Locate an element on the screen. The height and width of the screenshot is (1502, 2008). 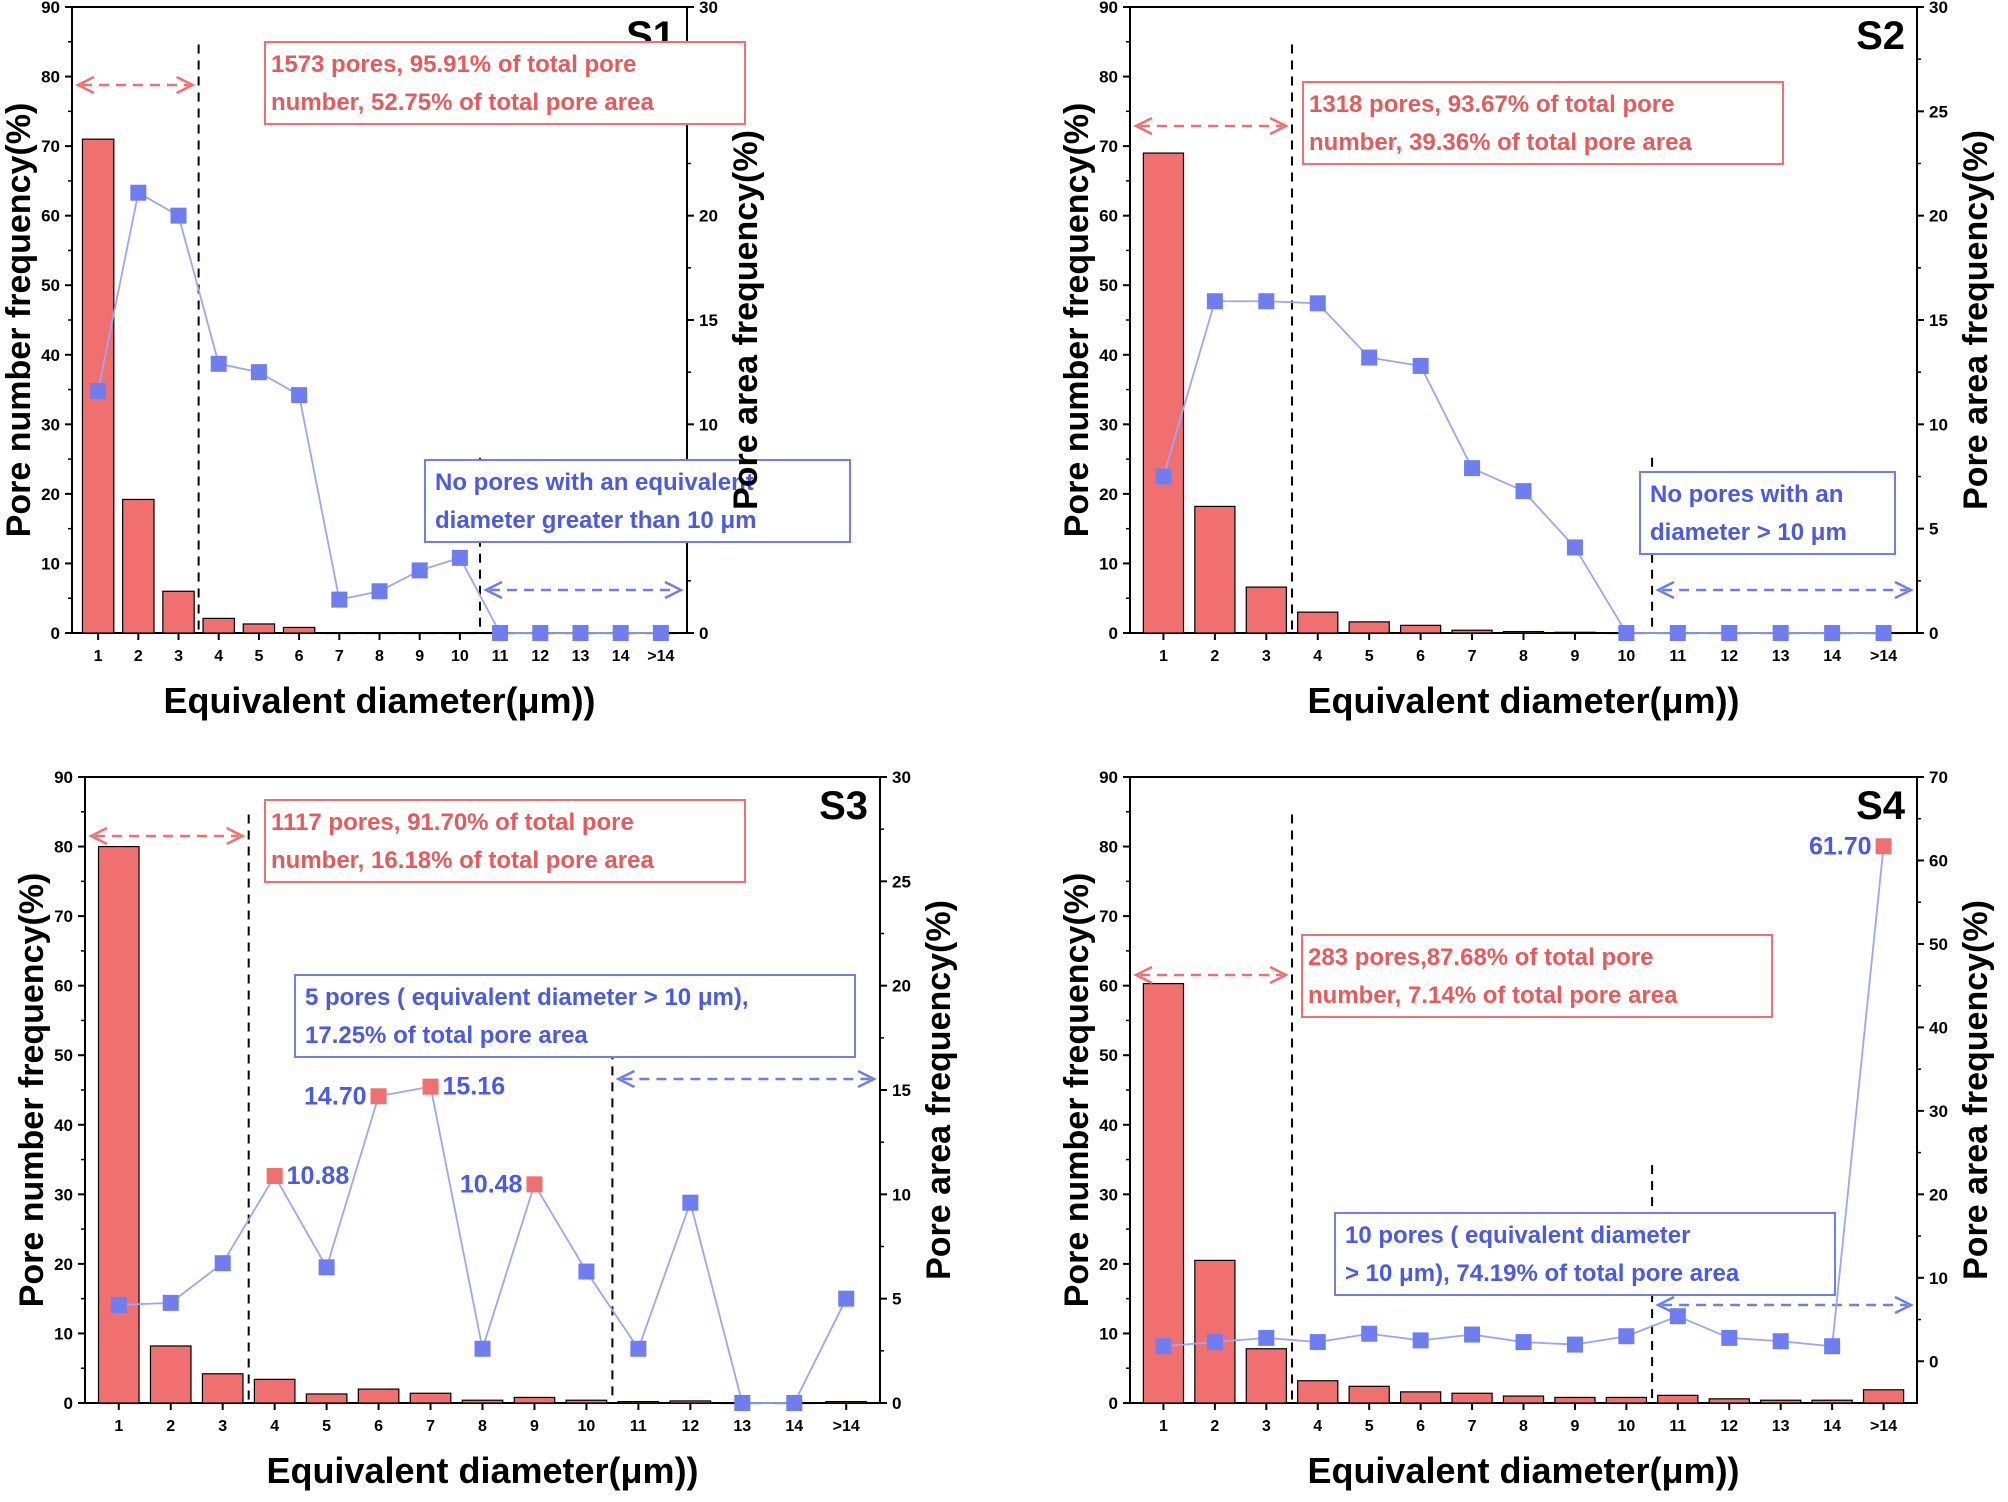
right-tick-label: 25 is located at coordinates (1938, 111).